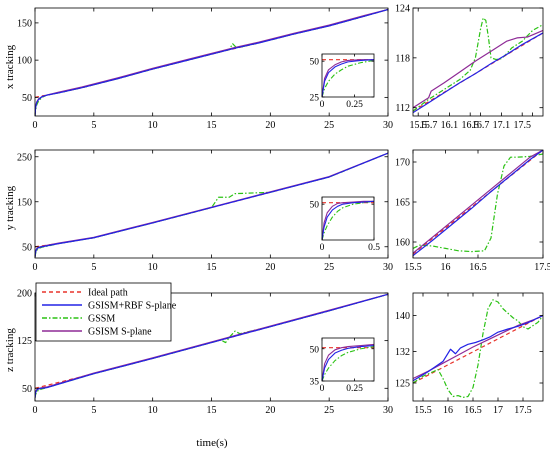  I want to click on y-inset-frame, so click(348, 218).